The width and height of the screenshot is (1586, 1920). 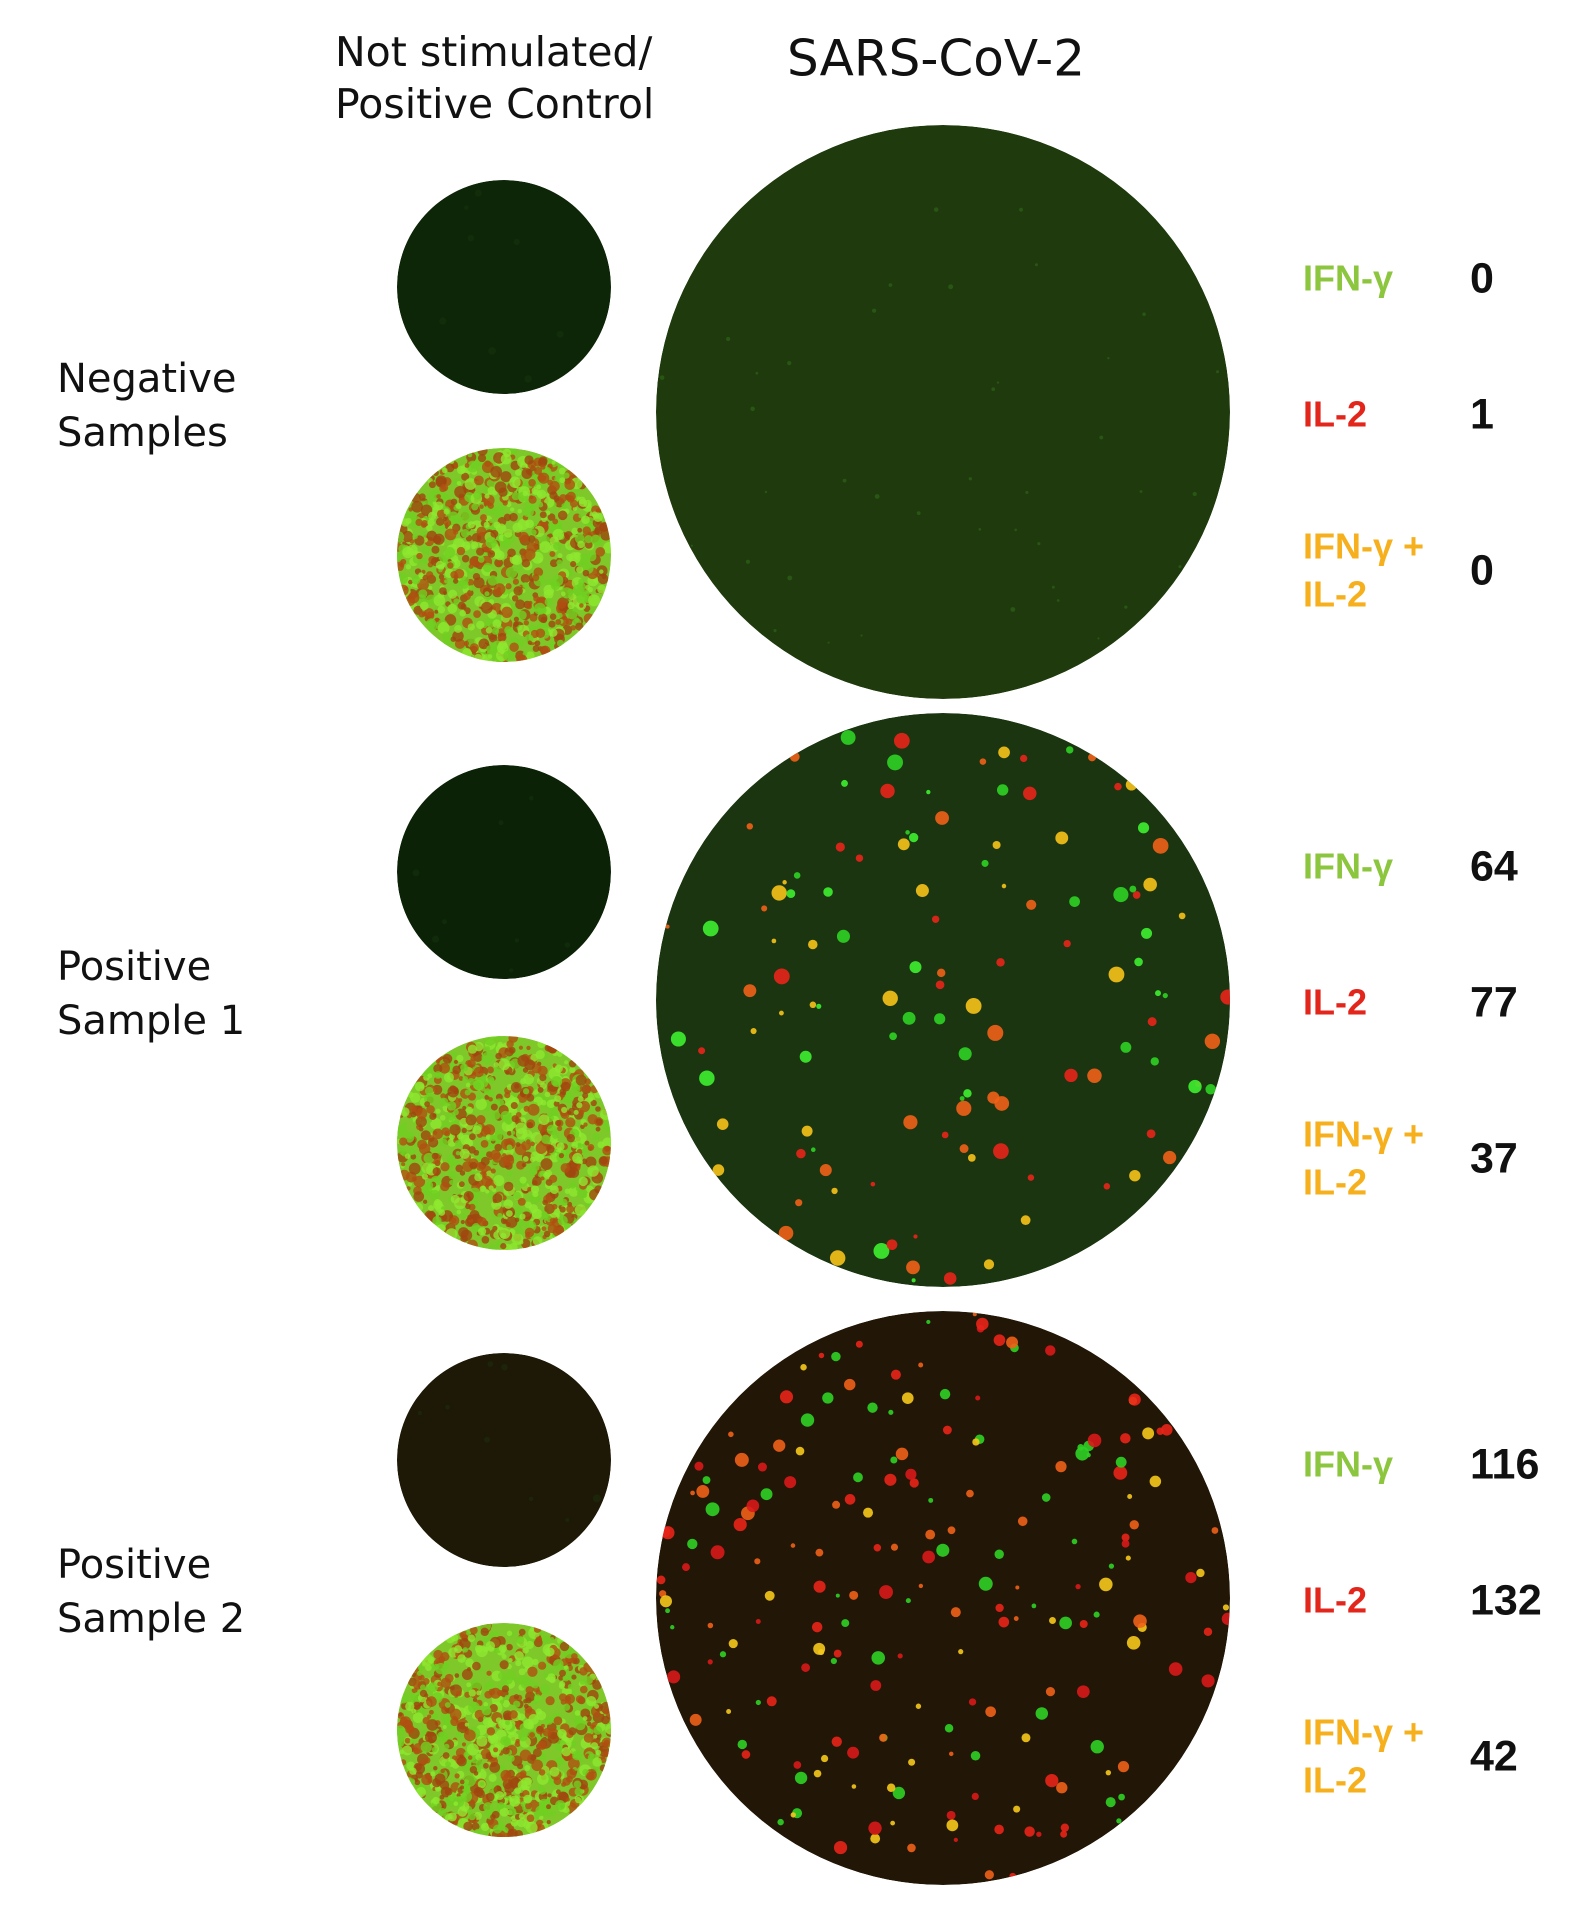 I want to click on count-value: 1, so click(x=1482, y=414).